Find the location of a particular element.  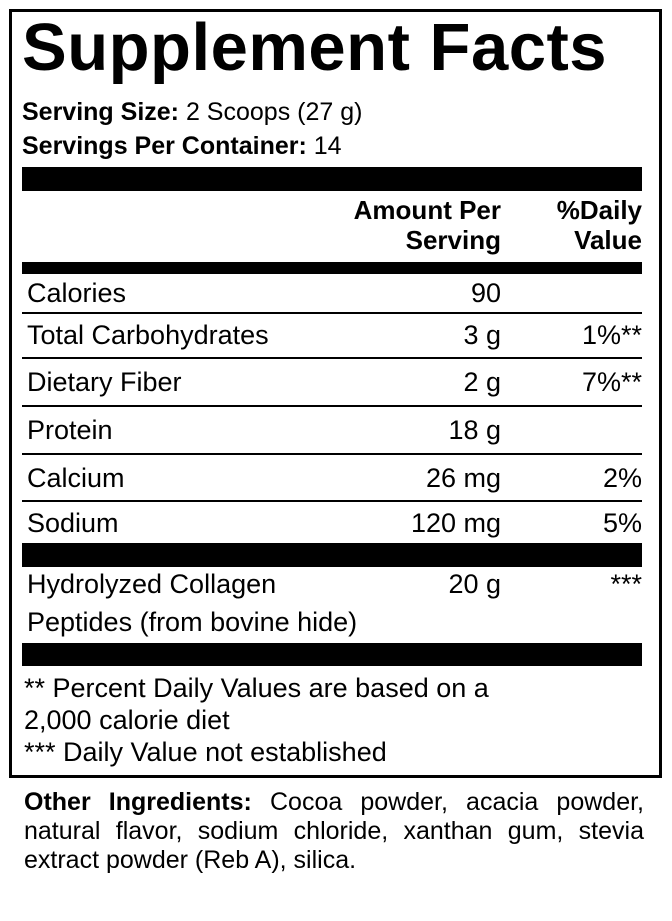

panel-title: Supplement Facts is located at coordinates (315, 47).